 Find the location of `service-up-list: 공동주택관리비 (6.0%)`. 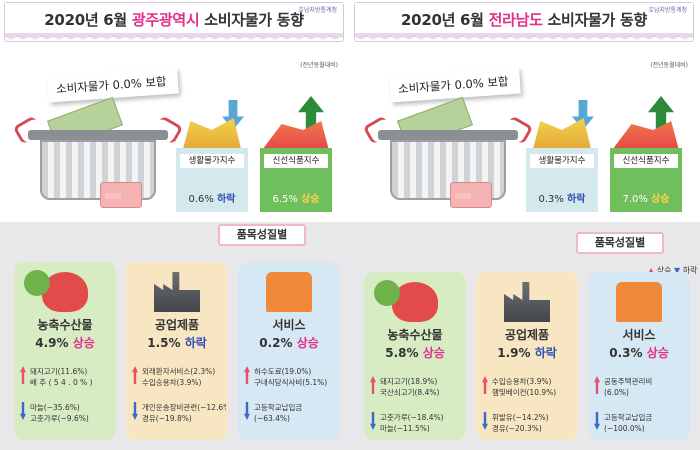

service-up-list: 공동주택관리비 (6.0%) is located at coordinates (641, 387).